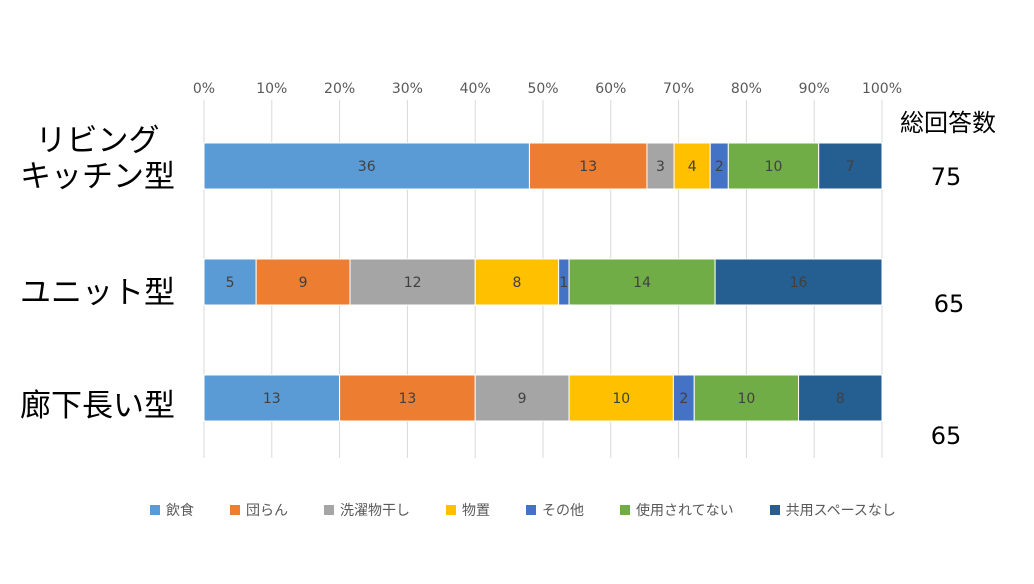 Image resolution: width=1034 pixels, height=584 pixels. I want to click on legend-label: 洗濯物干し, so click(375, 511).